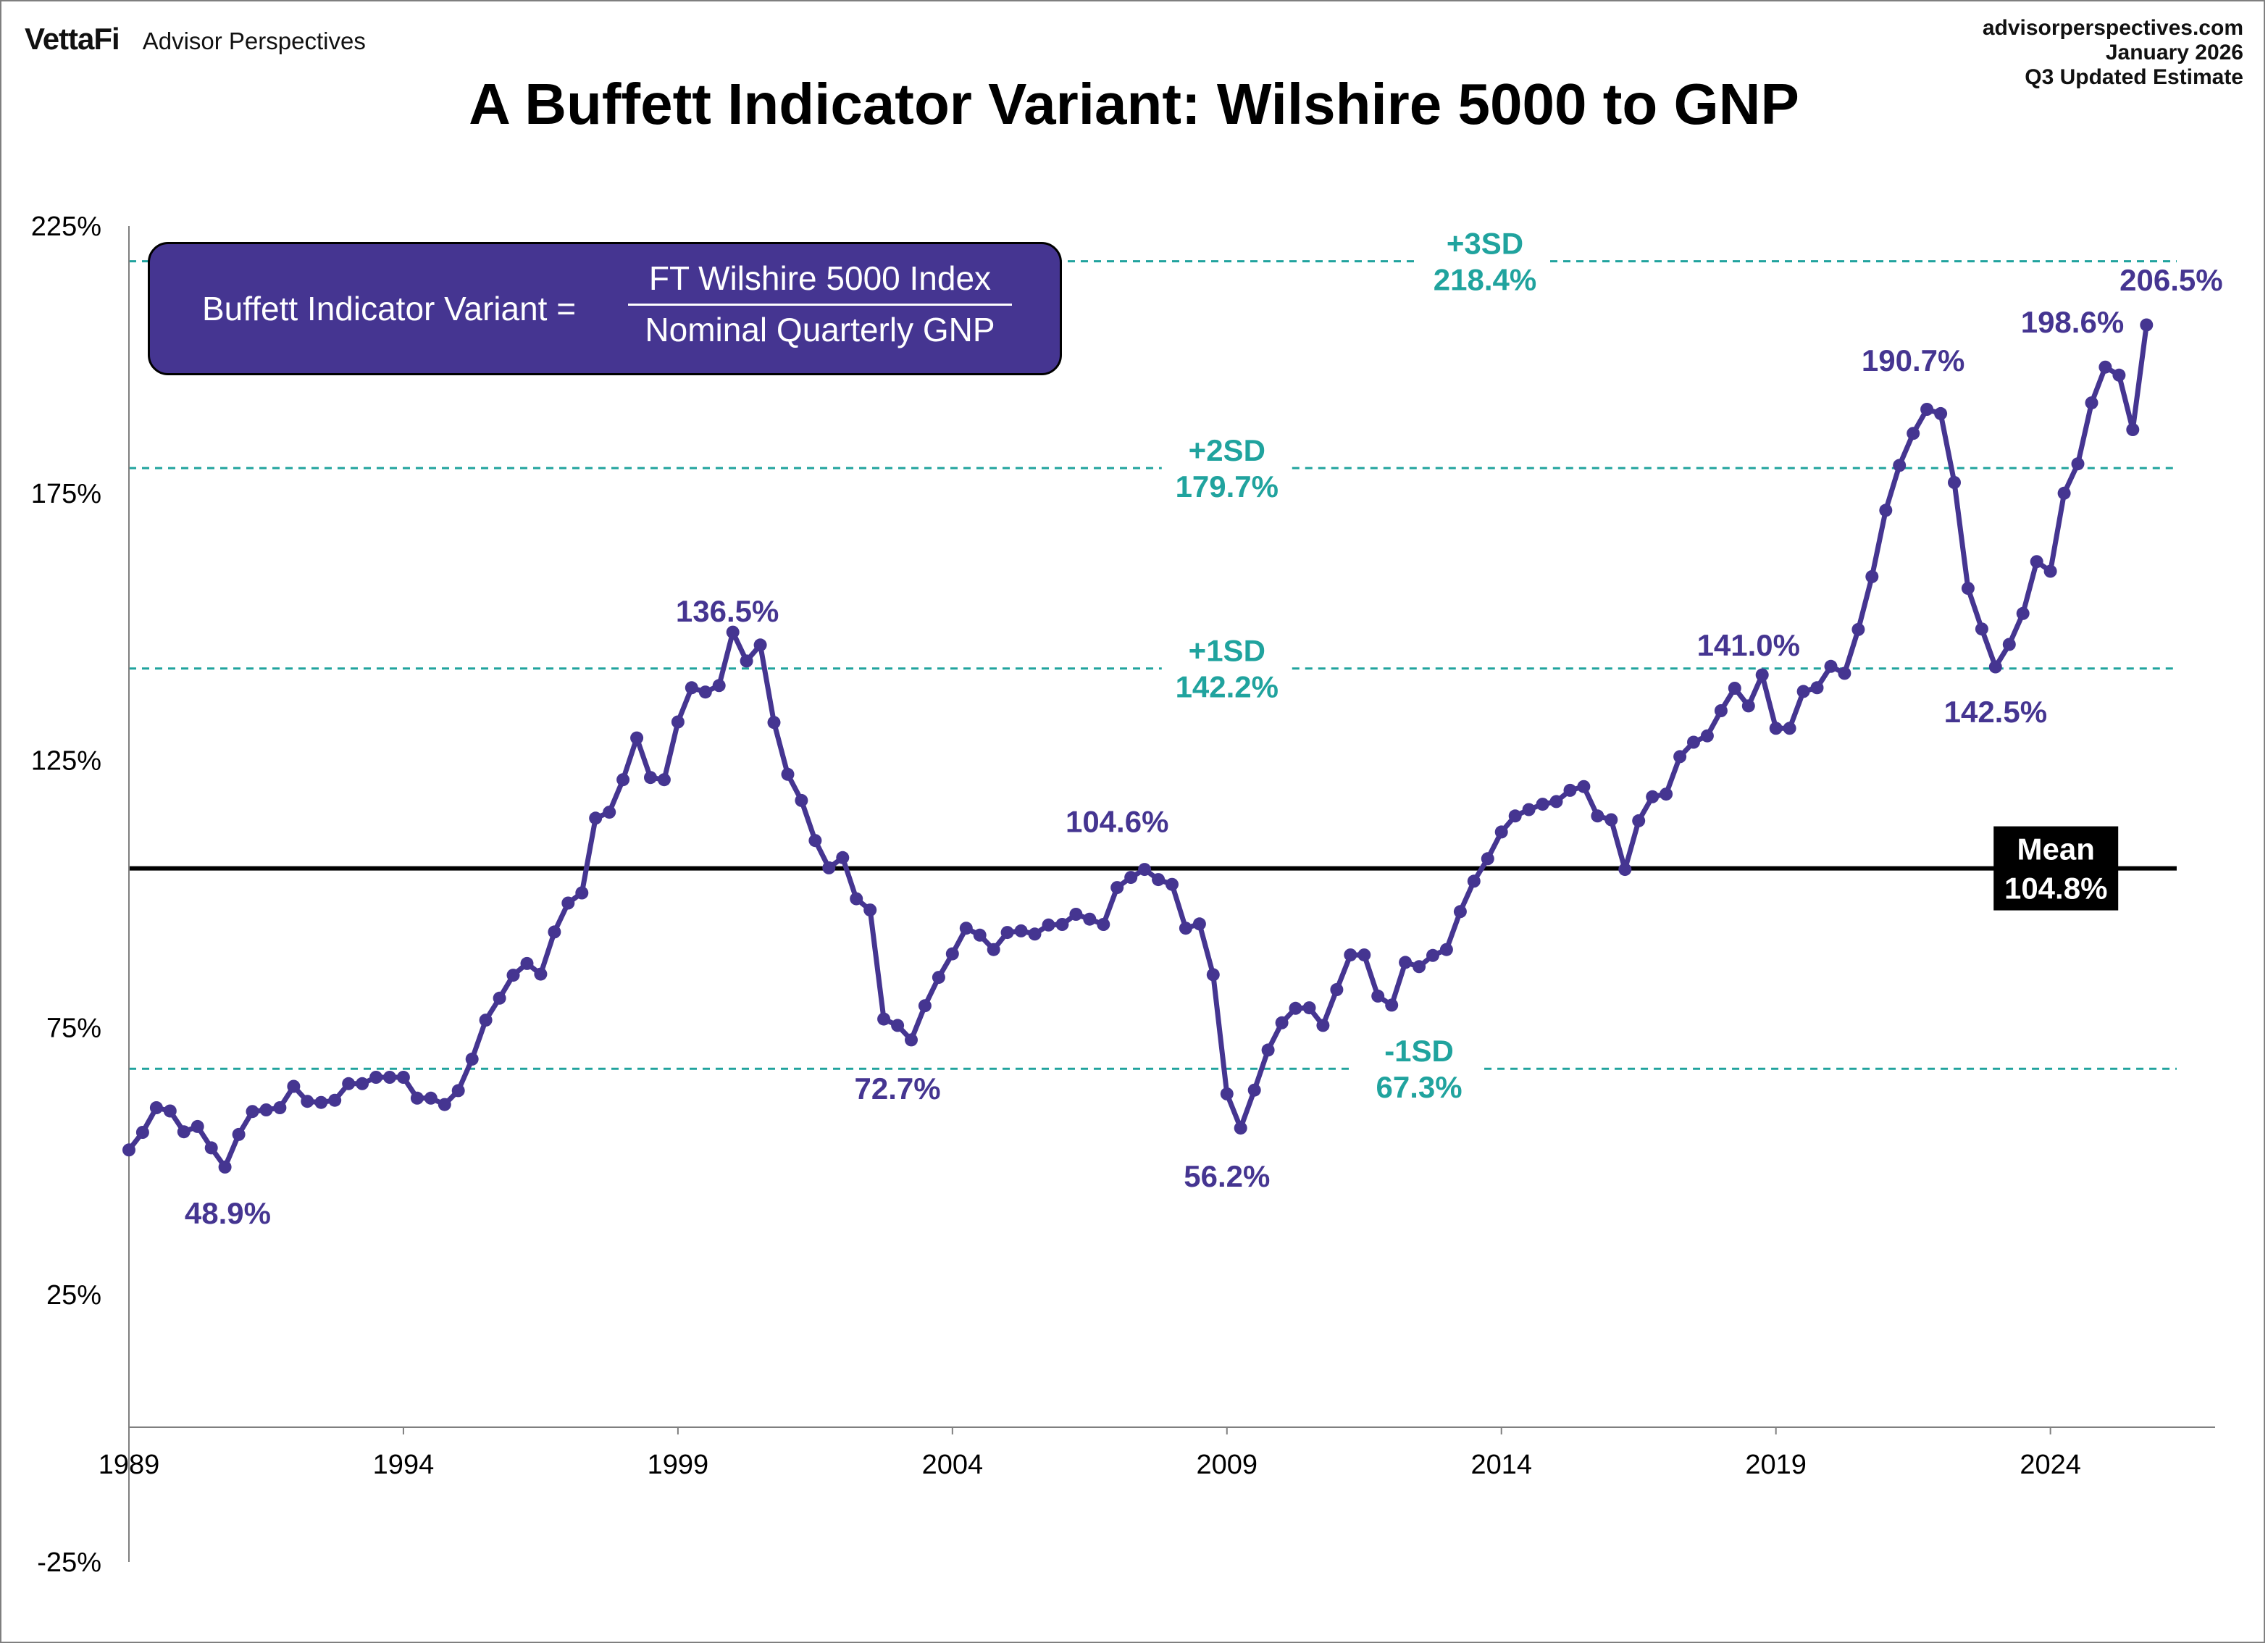 The width and height of the screenshot is (2268, 1646). What do you see at coordinates (228, 1213) in the screenshot?
I see `data-label: 48.9%` at bounding box center [228, 1213].